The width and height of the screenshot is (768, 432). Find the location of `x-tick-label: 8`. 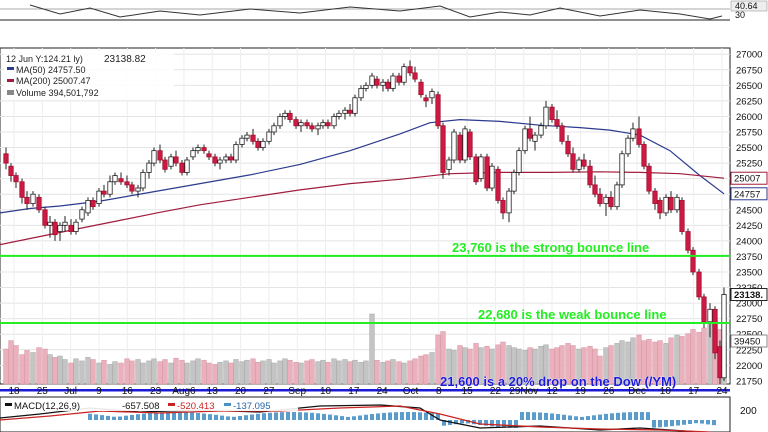

x-tick-label: 8 is located at coordinates (439, 391).